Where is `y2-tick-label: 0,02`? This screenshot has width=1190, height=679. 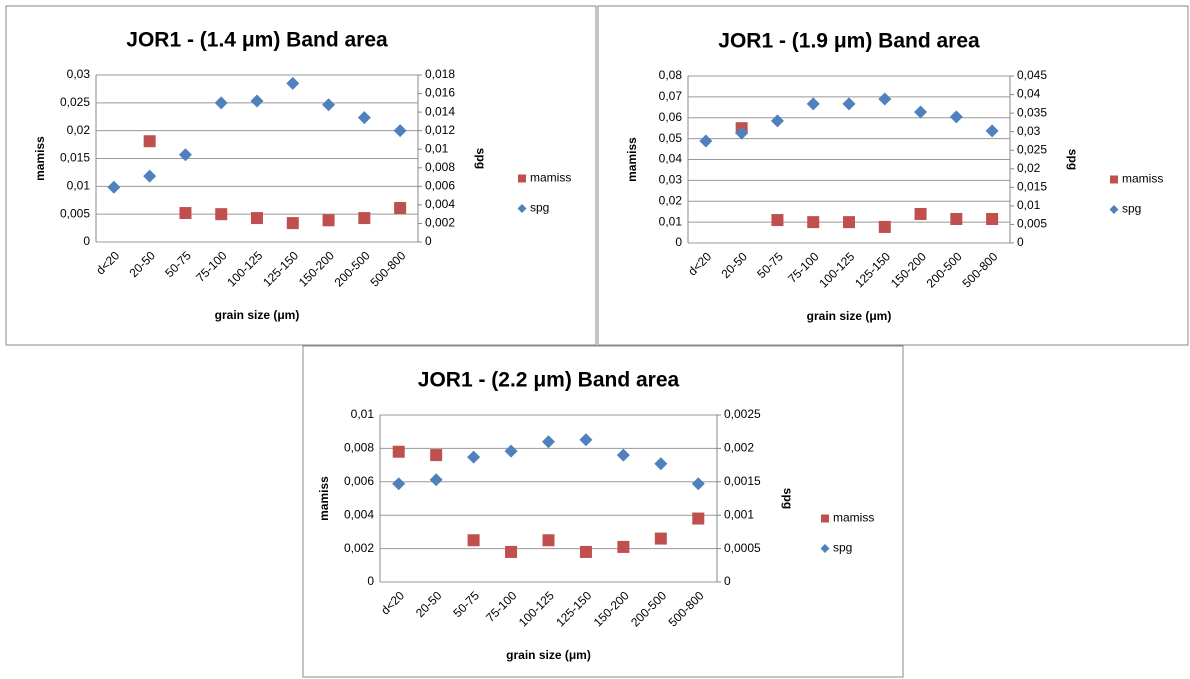 y2-tick-label: 0,02 is located at coordinates (1029, 168).